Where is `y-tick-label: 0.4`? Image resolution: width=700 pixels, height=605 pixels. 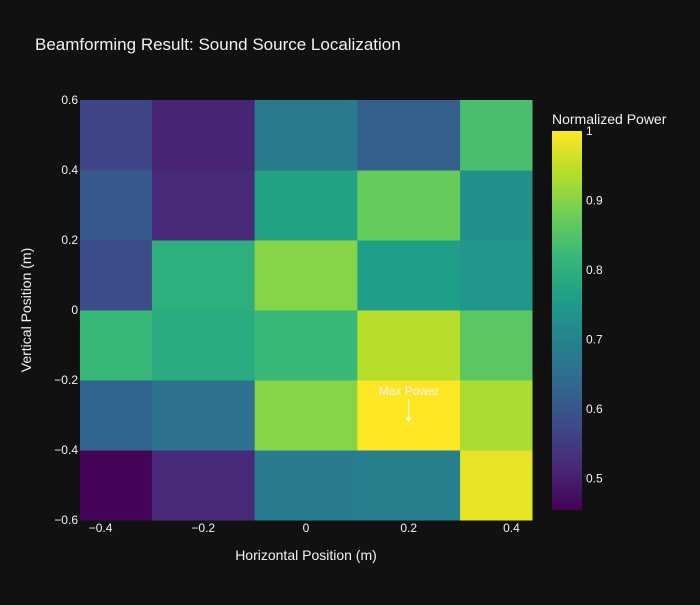 y-tick-label: 0.4 is located at coordinates (69, 170).